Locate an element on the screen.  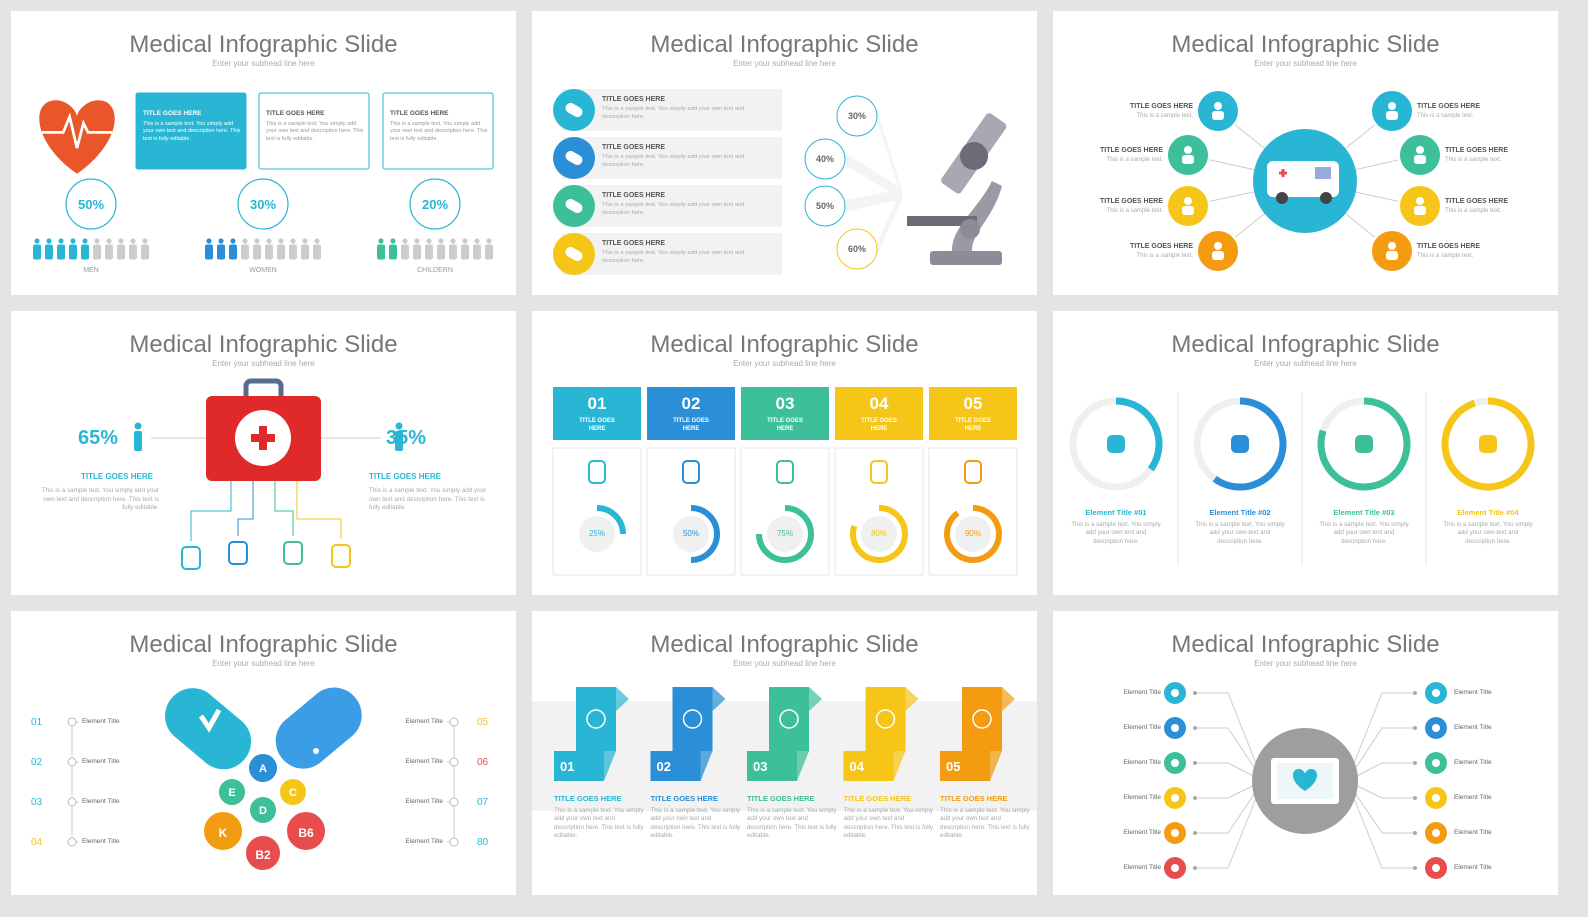
percent-label: 25% is located at coordinates (596, 533).